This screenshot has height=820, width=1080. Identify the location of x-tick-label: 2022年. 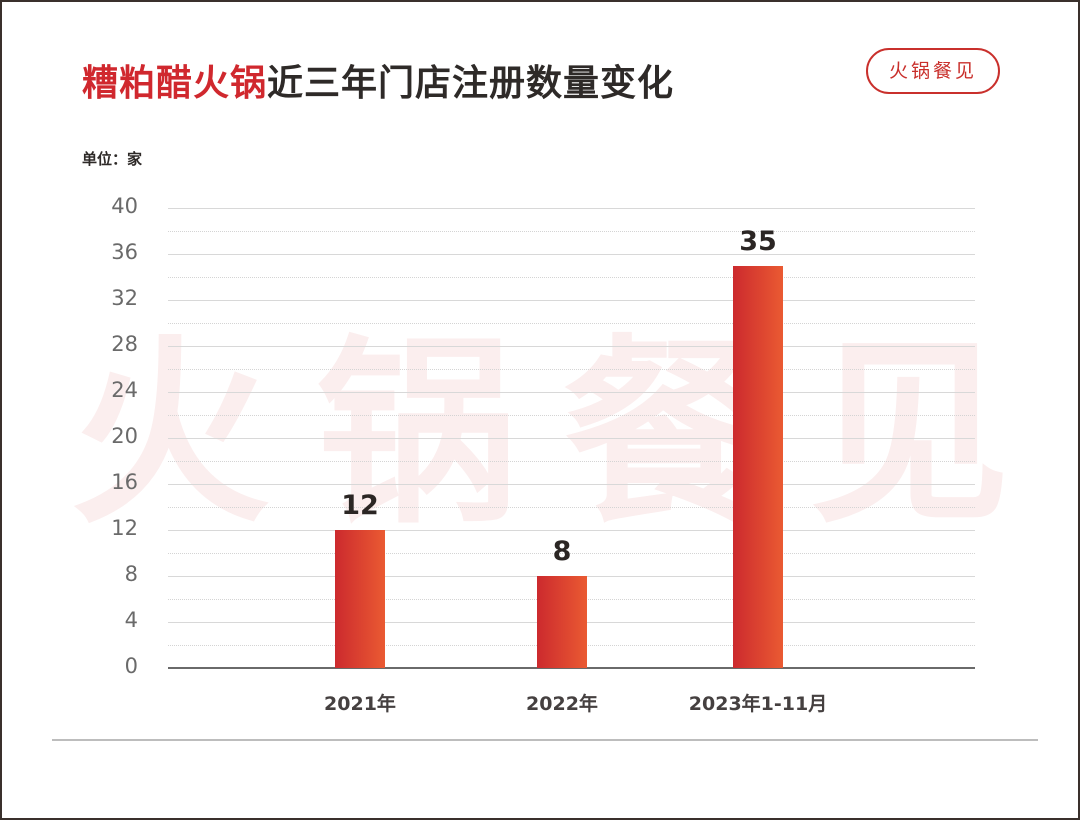
(562, 704).